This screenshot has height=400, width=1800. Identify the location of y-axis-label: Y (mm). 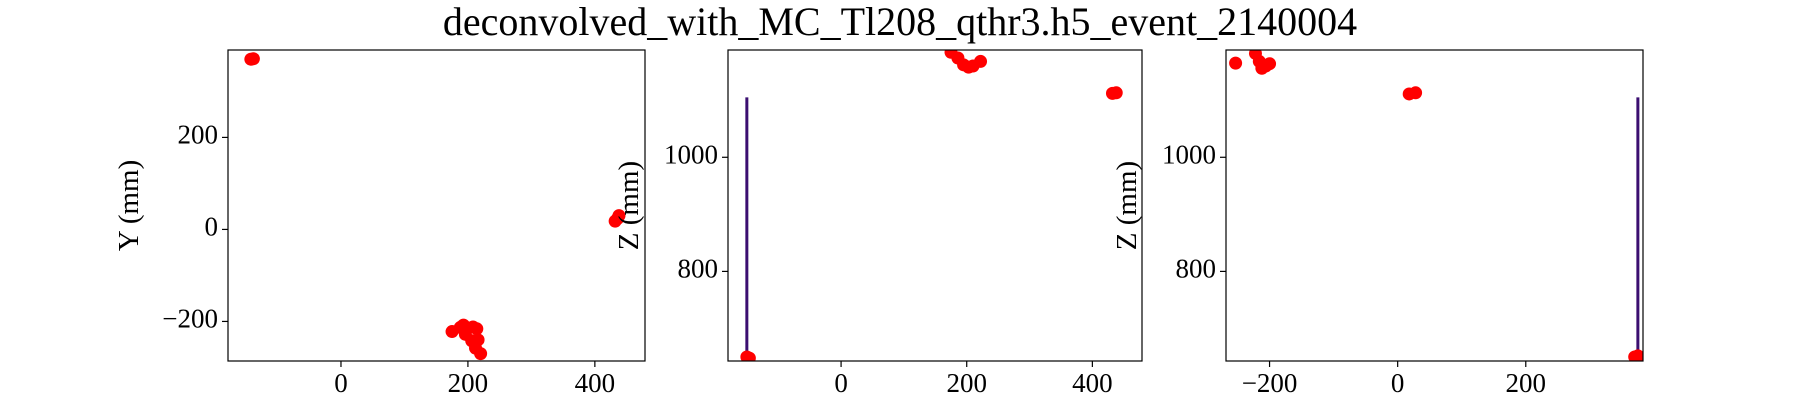
(129, 206).